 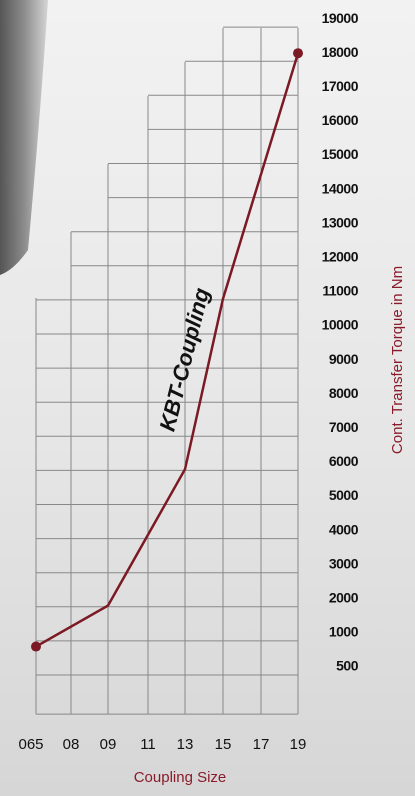 I want to click on y-tick-label: 500, so click(x=347, y=666).